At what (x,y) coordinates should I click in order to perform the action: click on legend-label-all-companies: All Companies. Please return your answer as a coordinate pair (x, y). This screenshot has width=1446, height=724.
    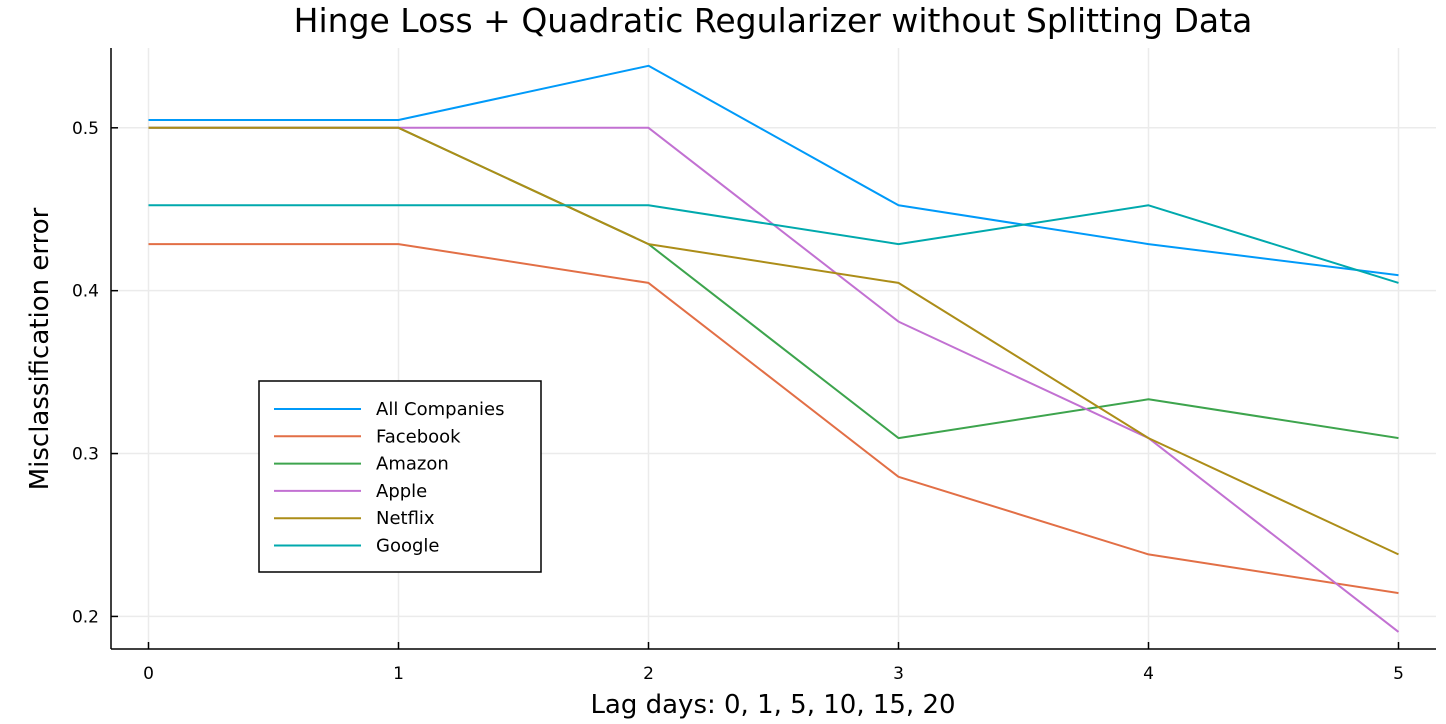
    Looking at the image, I should click on (440, 409).